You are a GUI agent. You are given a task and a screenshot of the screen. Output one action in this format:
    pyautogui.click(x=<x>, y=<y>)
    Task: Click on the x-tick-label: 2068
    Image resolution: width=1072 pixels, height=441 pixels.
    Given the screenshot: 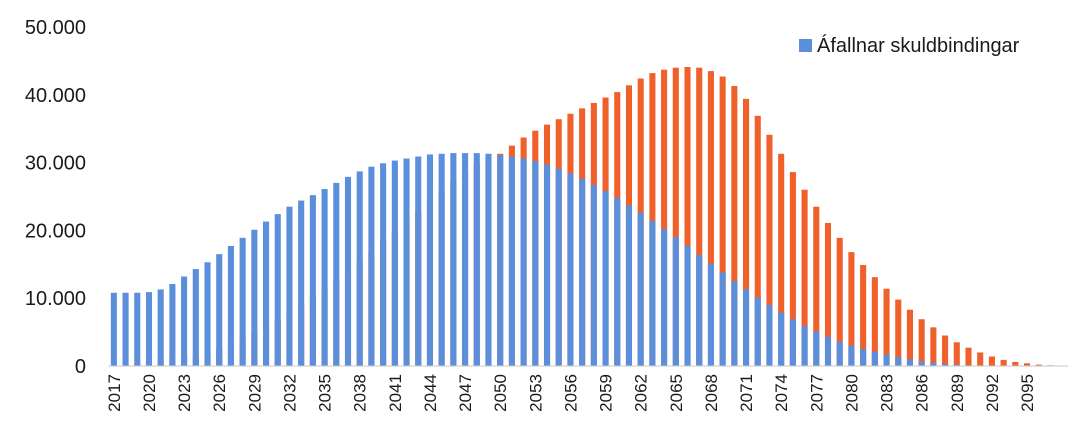 What is the action you would take?
    pyautogui.click(x=711, y=393)
    